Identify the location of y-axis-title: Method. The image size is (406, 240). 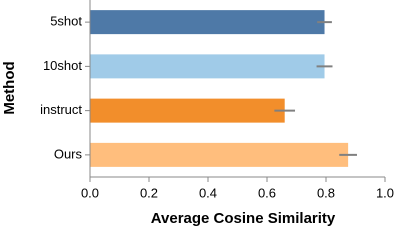
(9, 87).